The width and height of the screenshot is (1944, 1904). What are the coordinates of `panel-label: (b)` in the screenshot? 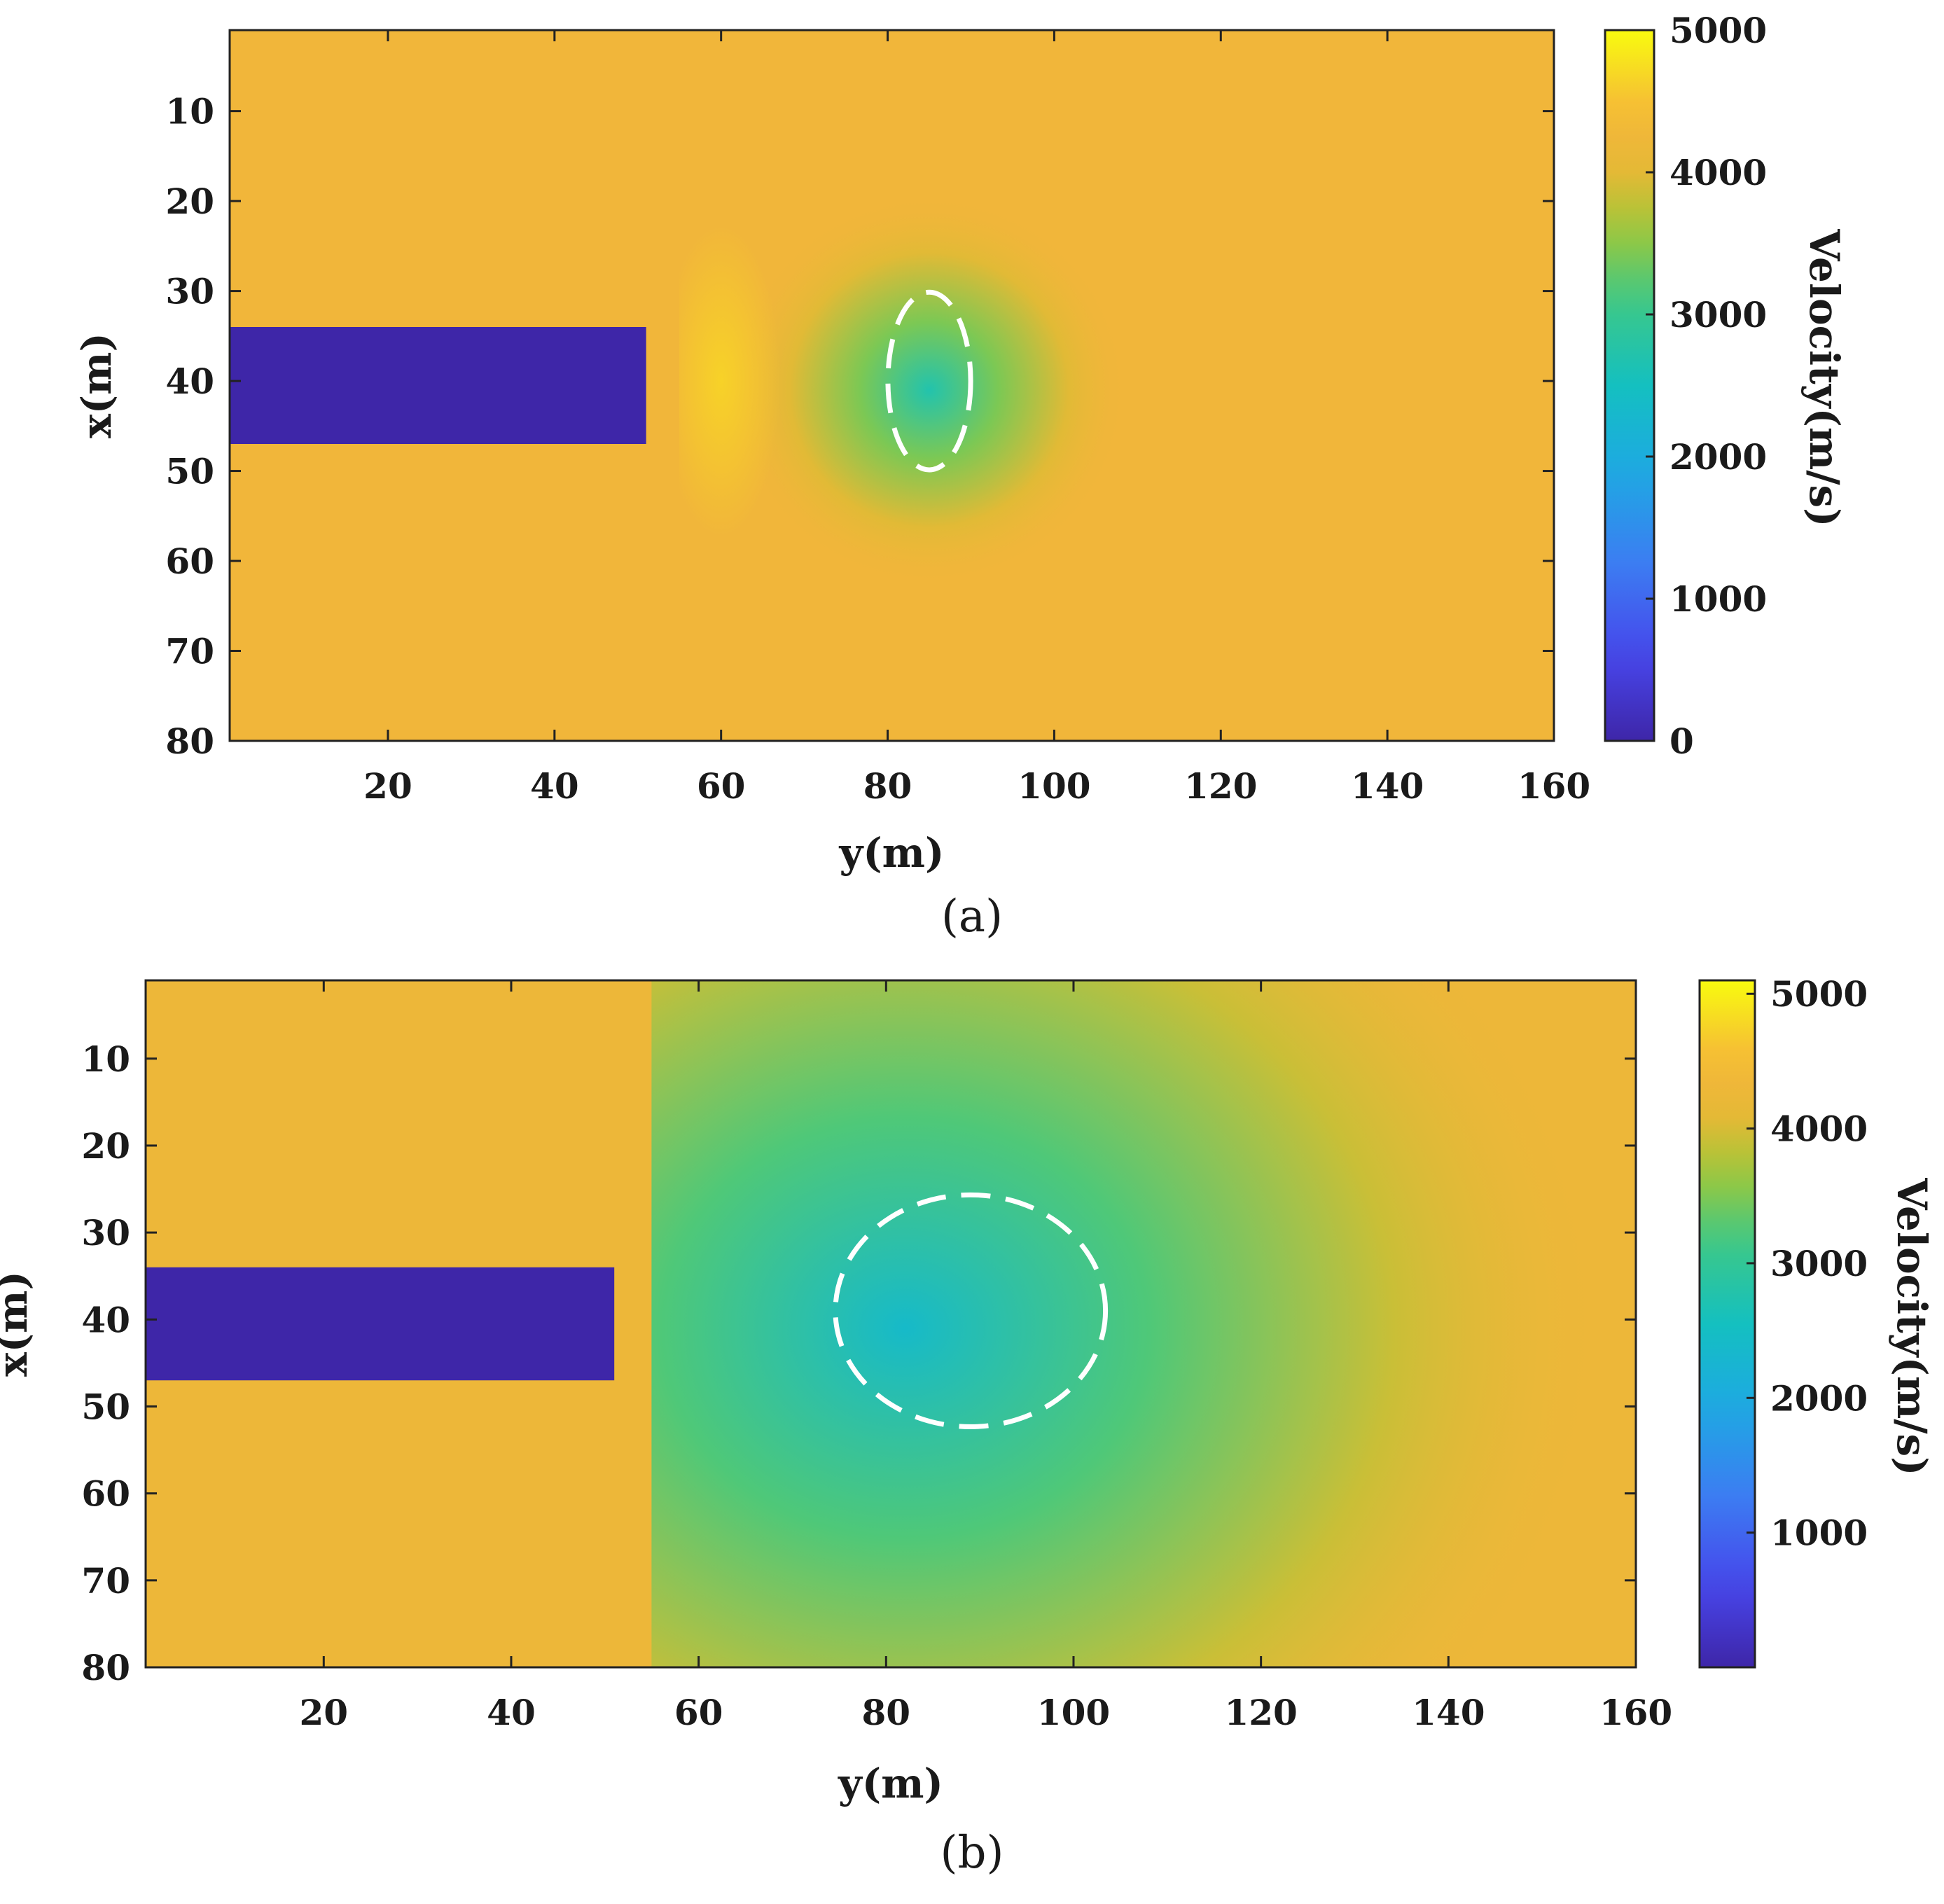 It's located at (972, 1853).